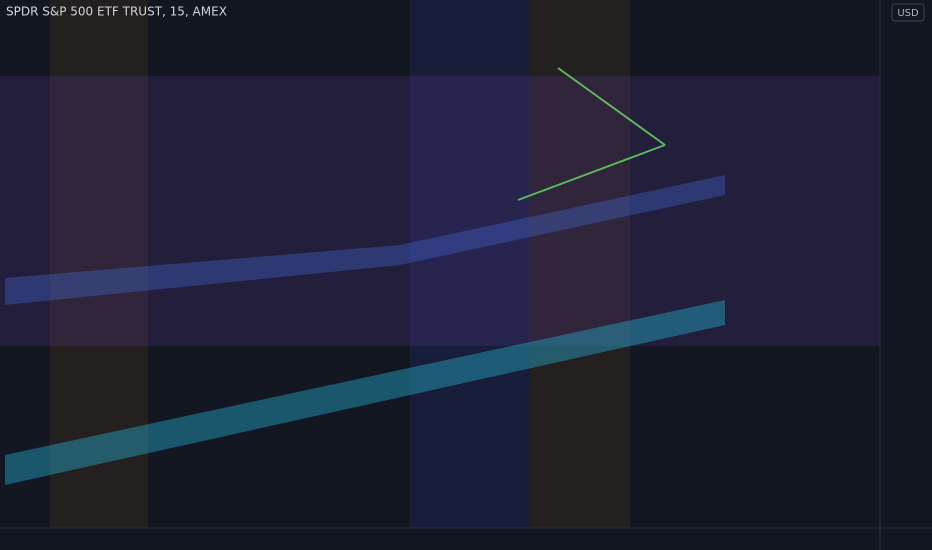  What do you see at coordinates (116, 12) in the screenshot?
I see `chart-title: SPDR S&P 500 ETF TRUST, 15, AMEX` at bounding box center [116, 12].